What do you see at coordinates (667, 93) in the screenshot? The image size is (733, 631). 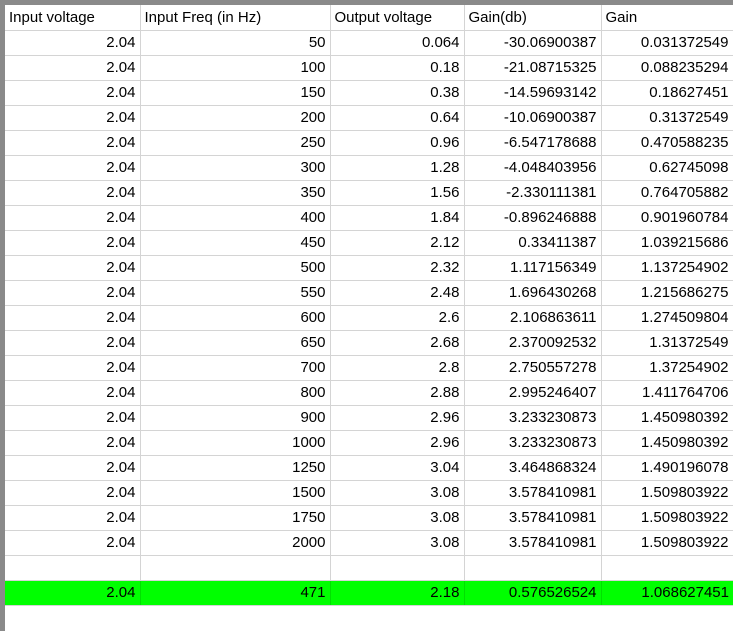 I see `cell-gain: 0.18627451` at bounding box center [667, 93].